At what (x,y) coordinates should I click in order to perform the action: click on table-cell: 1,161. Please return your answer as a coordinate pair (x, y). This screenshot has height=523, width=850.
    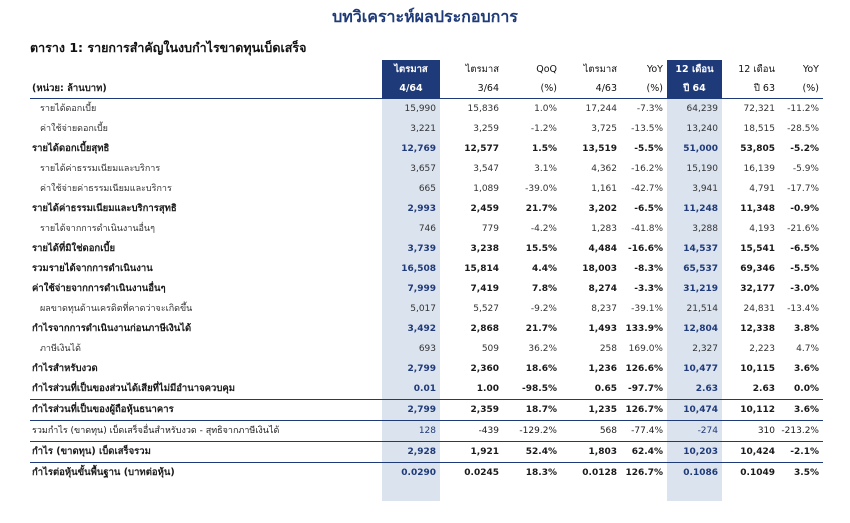
    Looking at the image, I should click on (604, 189).